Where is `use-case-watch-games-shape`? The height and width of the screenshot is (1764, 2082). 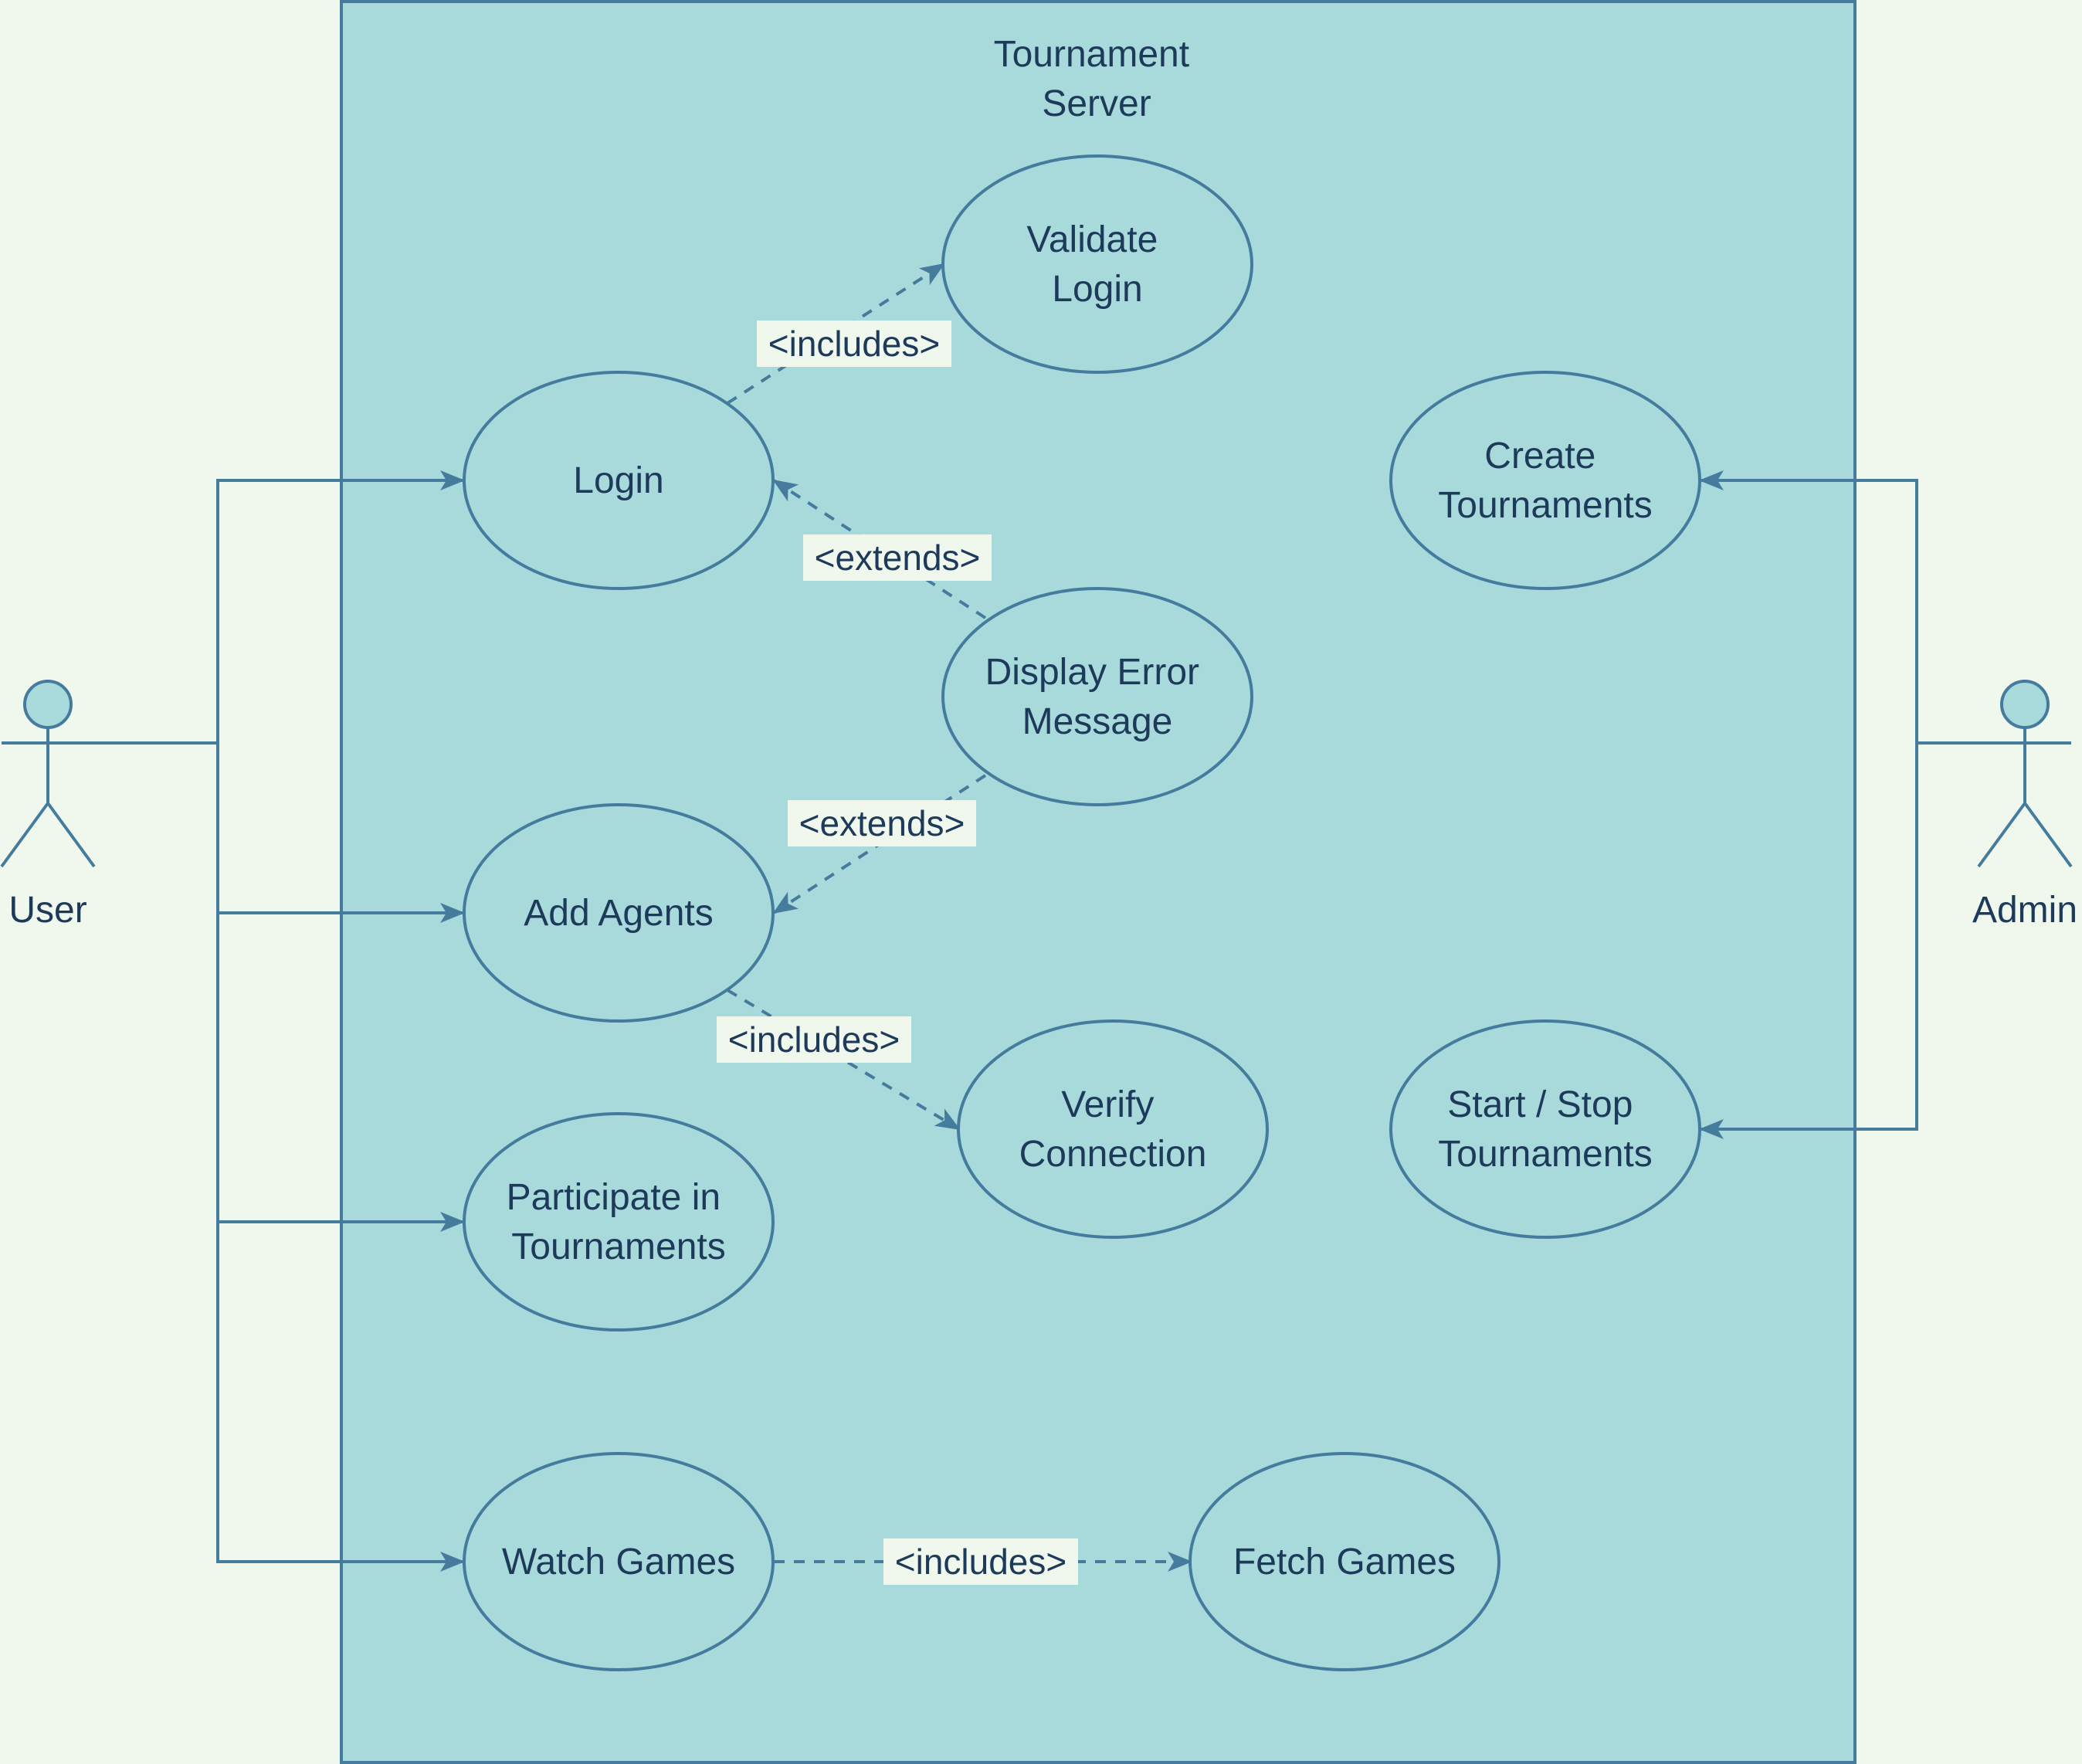
use-case-watch-games-shape is located at coordinates (619, 1562).